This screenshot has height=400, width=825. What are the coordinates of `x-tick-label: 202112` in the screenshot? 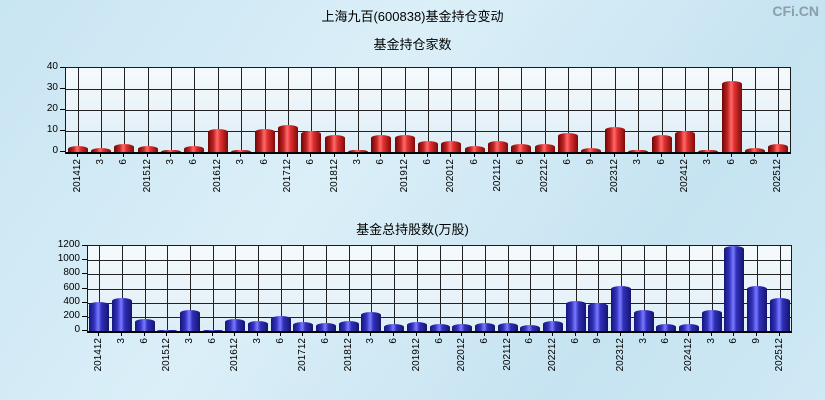 It's located at (497, 175).